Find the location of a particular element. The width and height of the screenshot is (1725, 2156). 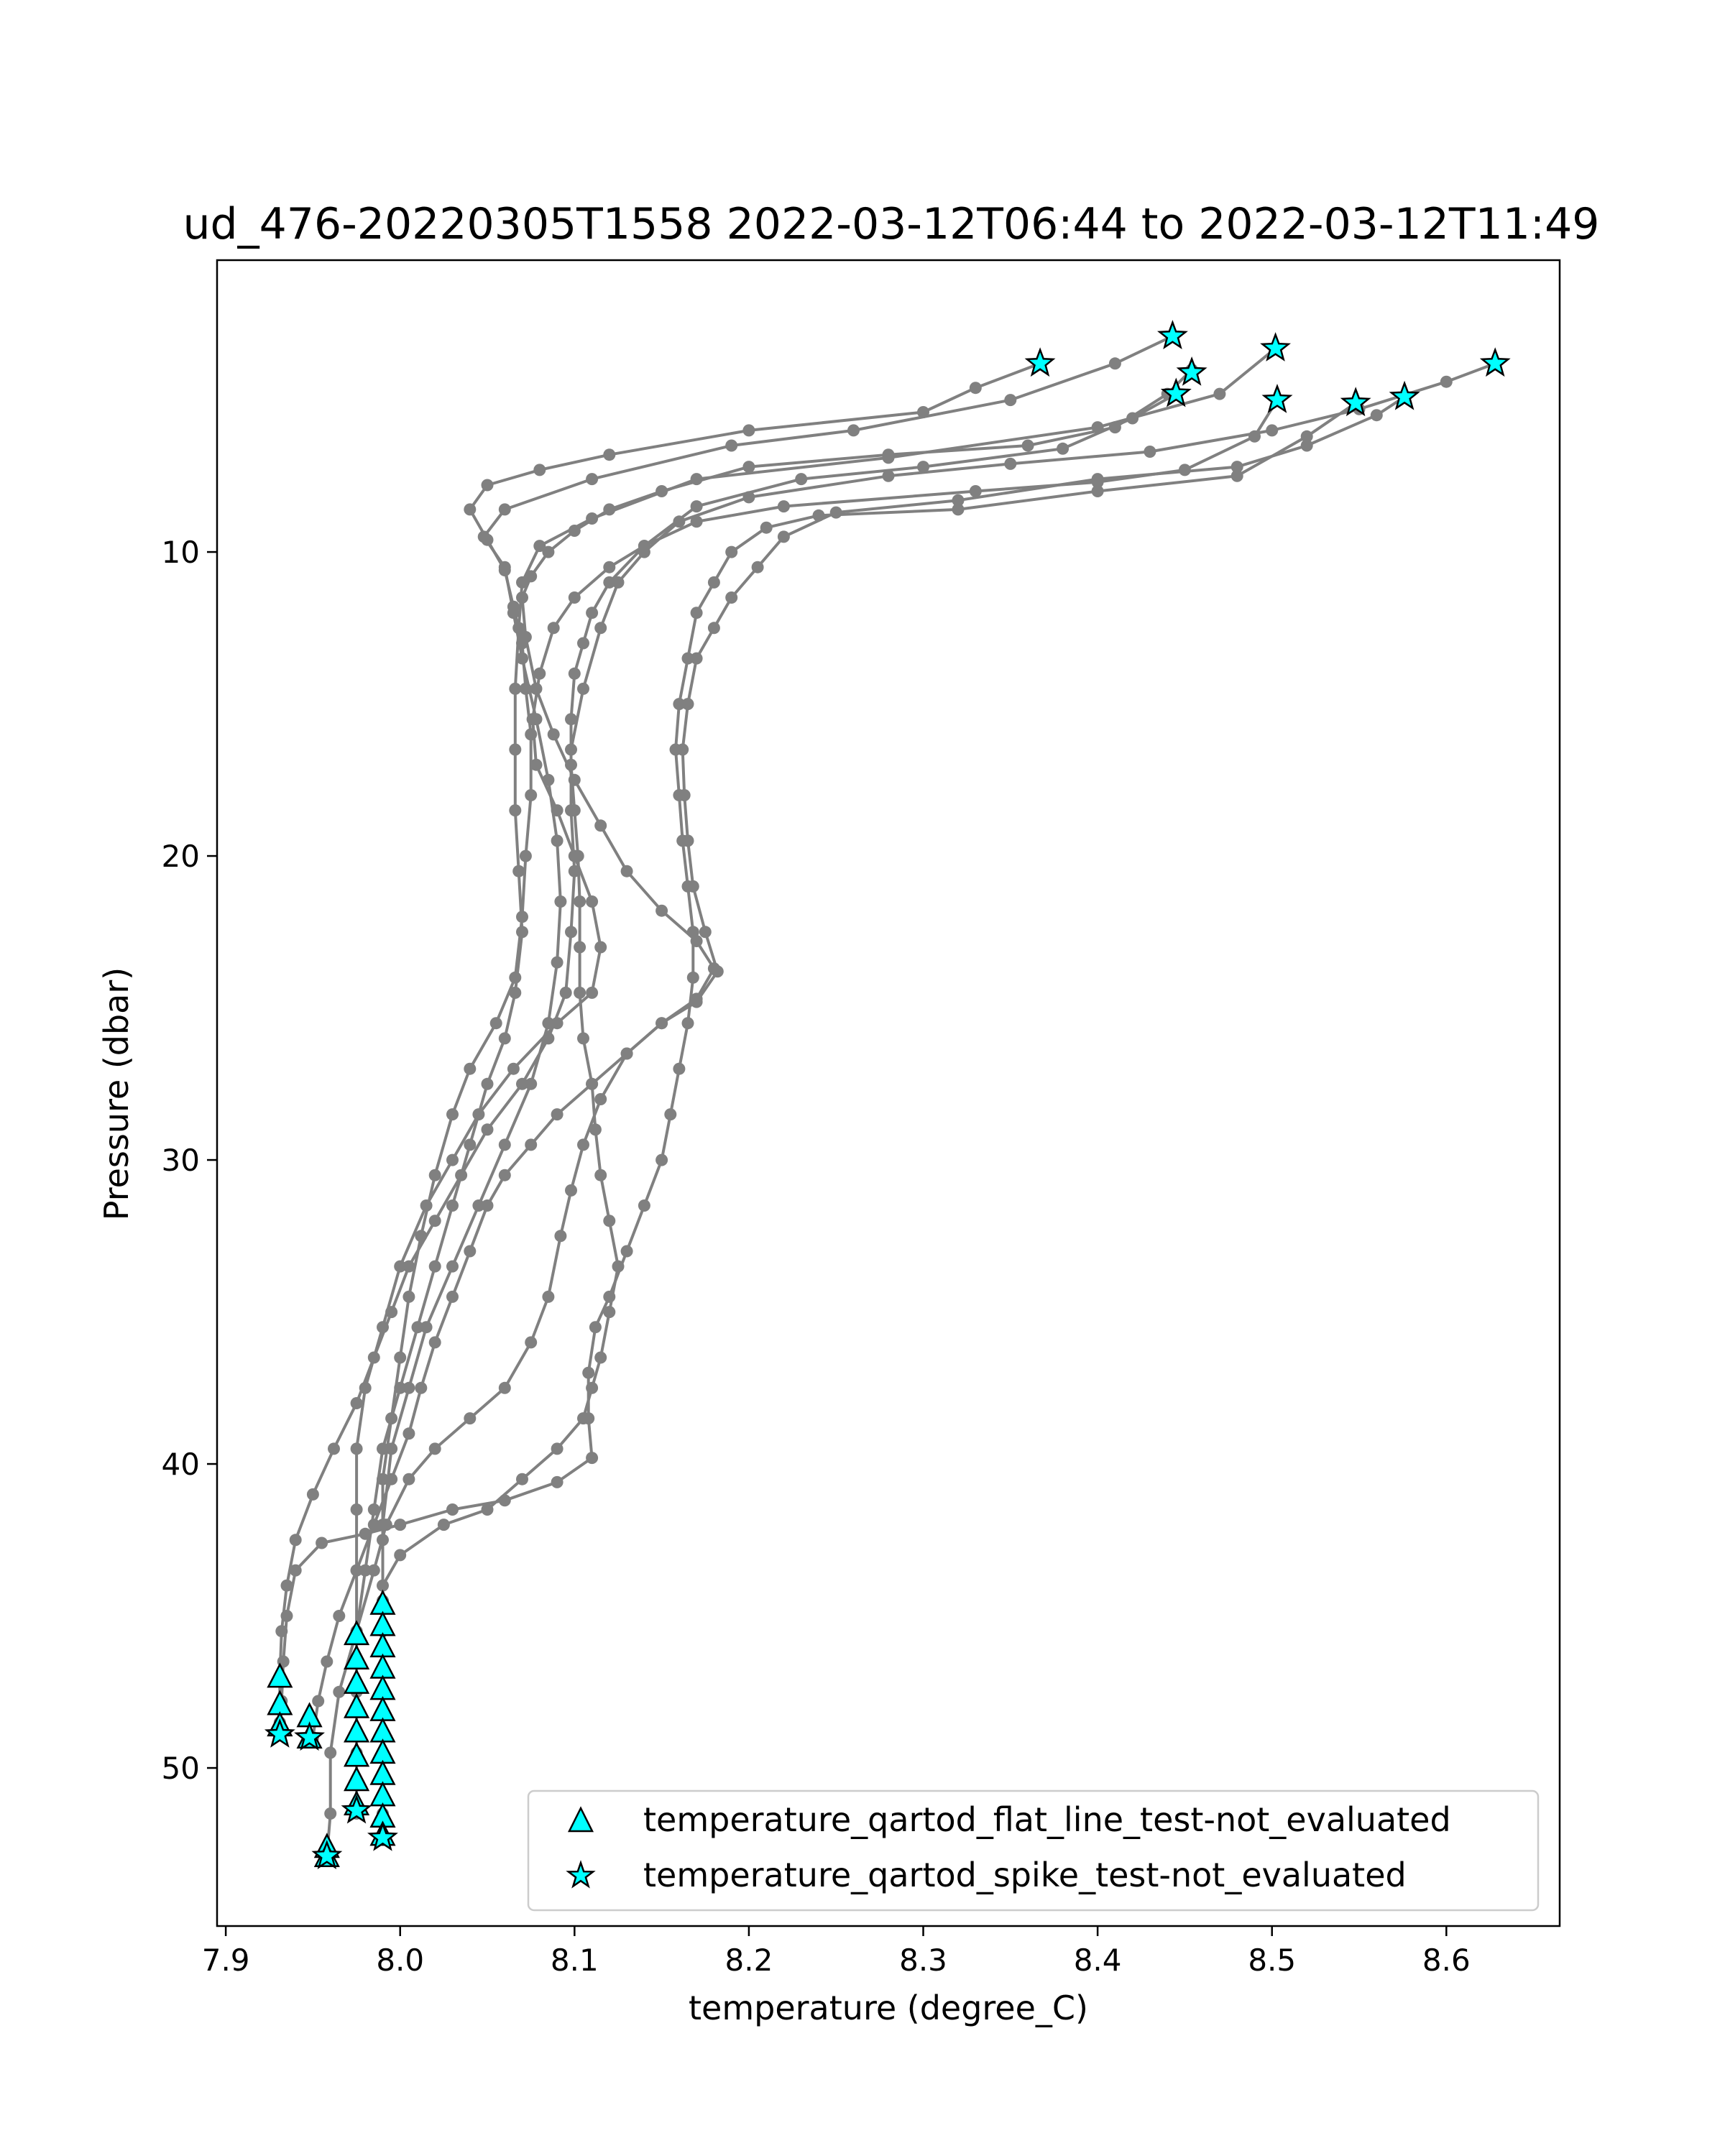

triangle-marker-icon is located at coordinates (580, 1819).